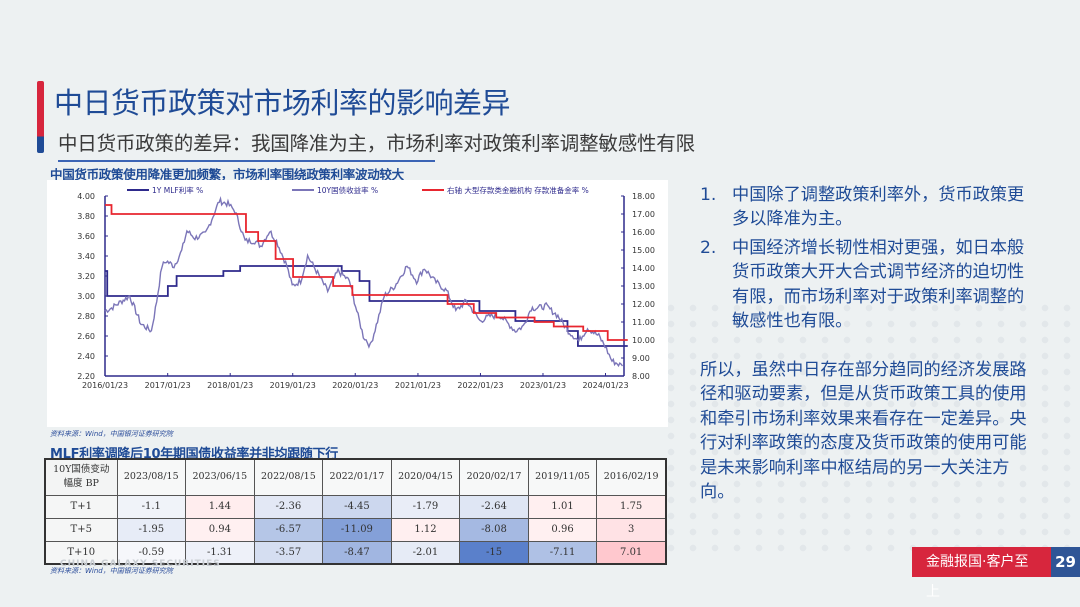 Image resolution: width=1080 pixels, height=607 pixels. Describe the element at coordinates (220, 529) in the screenshot. I see `table-cell: 0.94` at that location.